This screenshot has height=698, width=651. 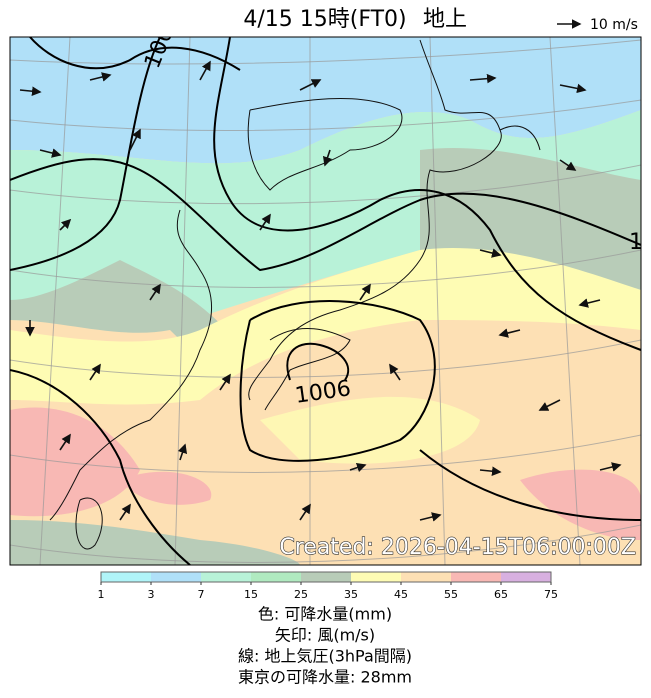 What do you see at coordinates (325, 656) in the screenshot?
I see `caption-line: 線: 地上気圧(3hPa間隔)` at bounding box center [325, 656].